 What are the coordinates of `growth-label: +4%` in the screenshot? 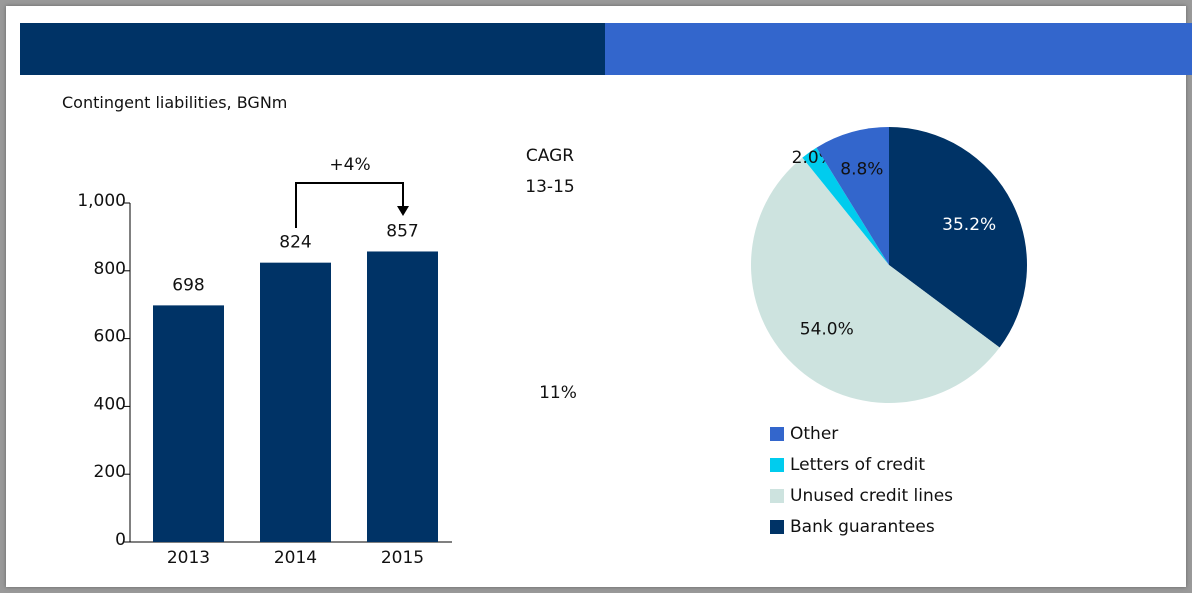 It's located at (349, 165).